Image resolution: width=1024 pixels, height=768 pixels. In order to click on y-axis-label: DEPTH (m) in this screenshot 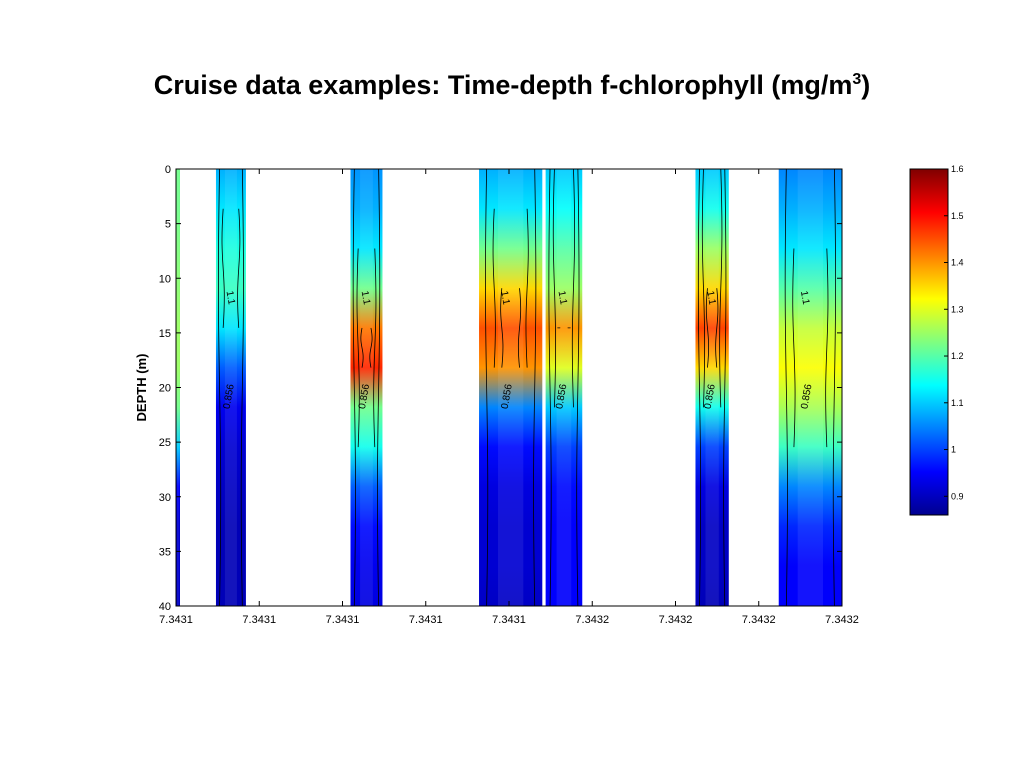, I will do `click(141, 388)`.